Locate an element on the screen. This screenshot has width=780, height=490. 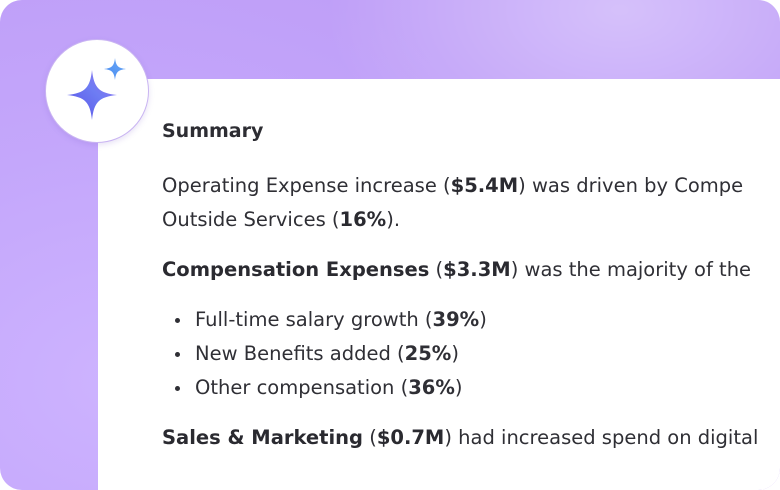
operating-expense-amount: $5.4M is located at coordinates (484, 185).